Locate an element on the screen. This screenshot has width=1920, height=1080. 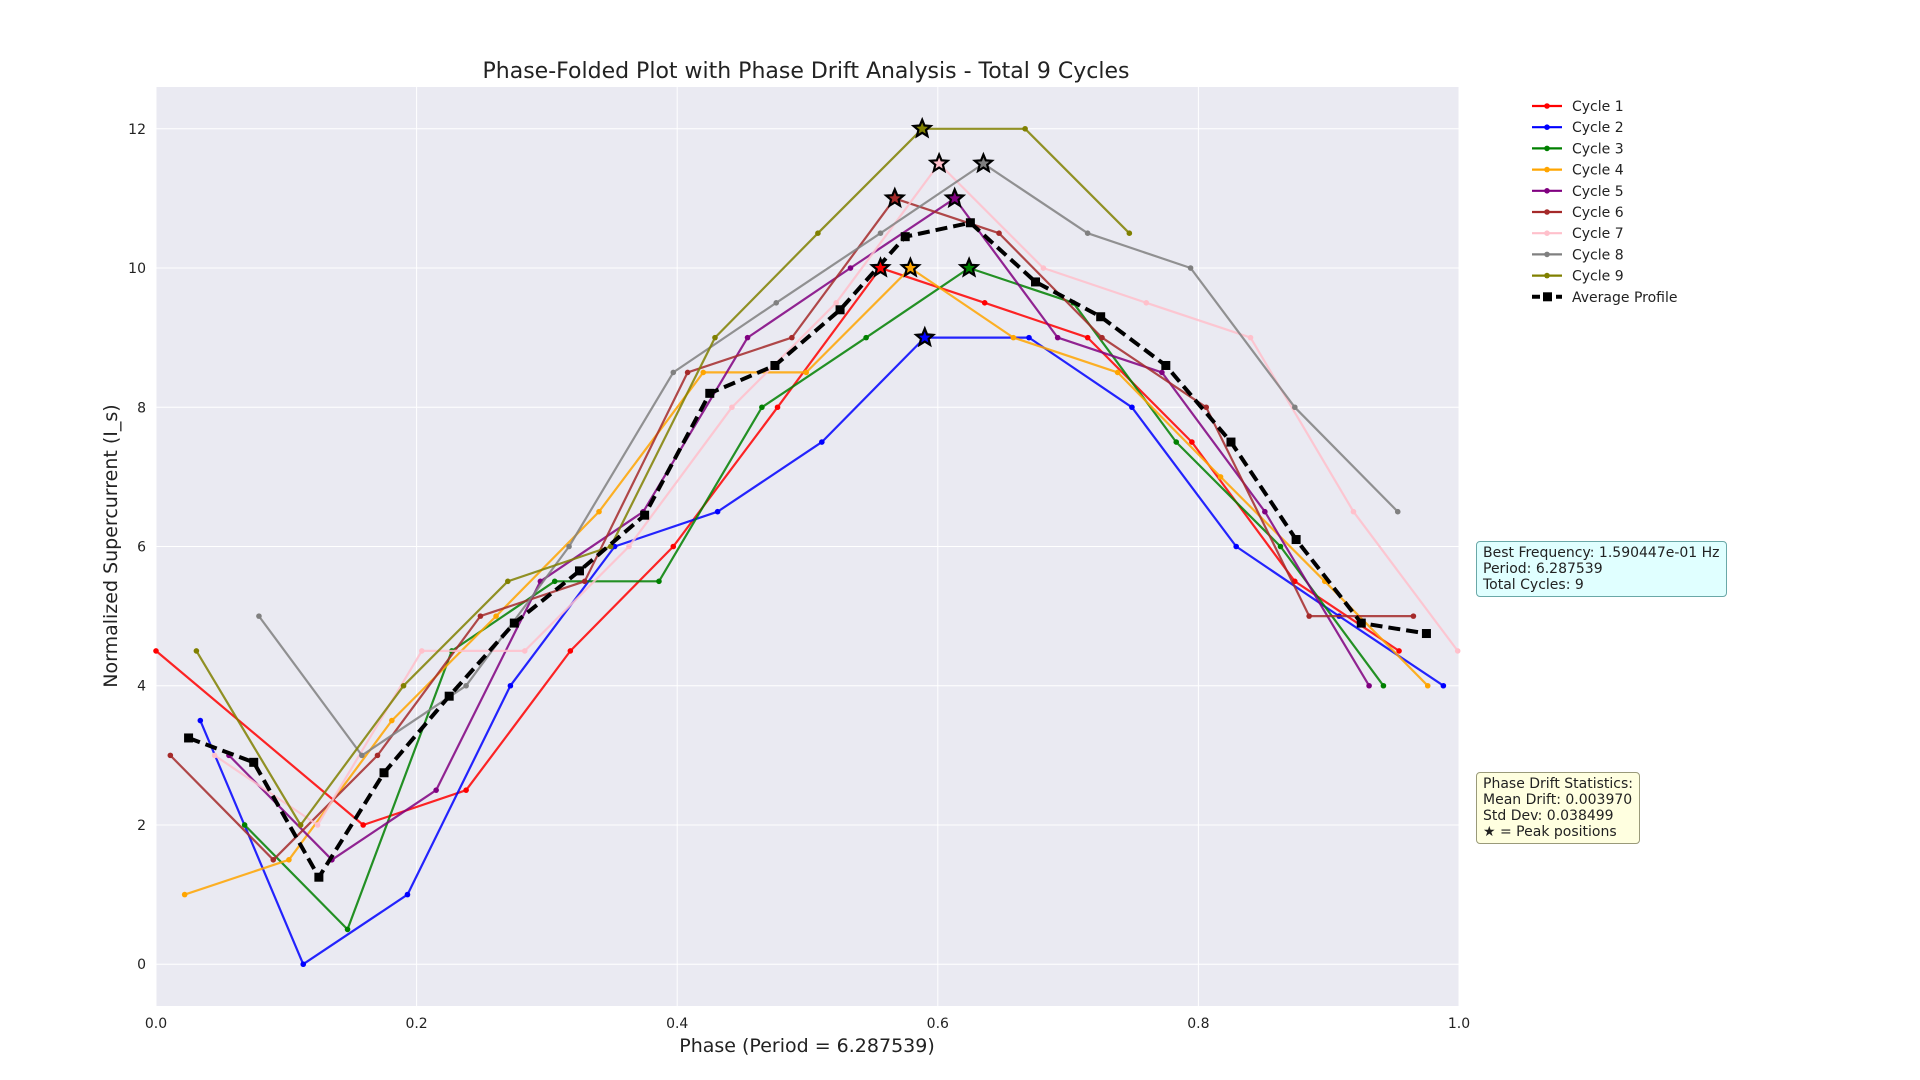
x-tick-label: 0.4 is located at coordinates (677, 1024).